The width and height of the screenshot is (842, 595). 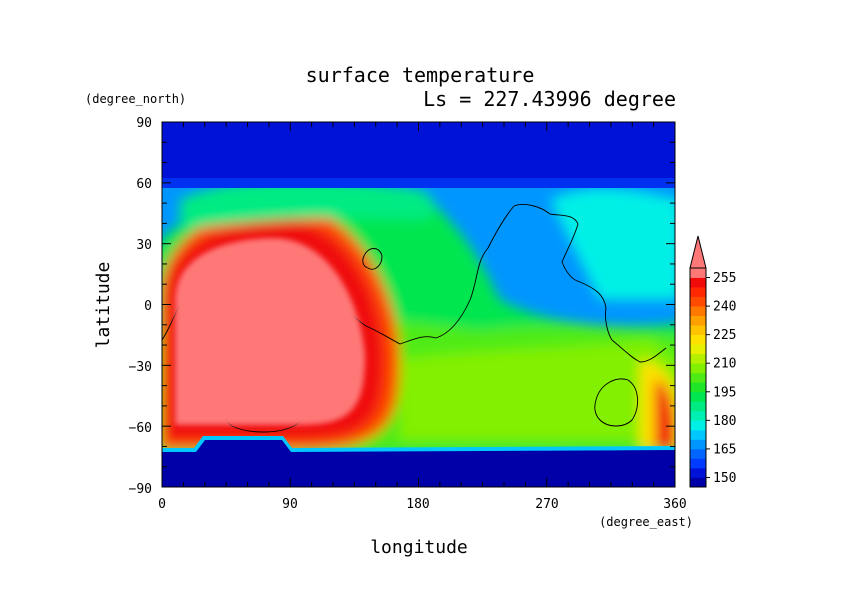 What do you see at coordinates (144, 245) in the screenshot?
I see `y-tick-label: 30` at bounding box center [144, 245].